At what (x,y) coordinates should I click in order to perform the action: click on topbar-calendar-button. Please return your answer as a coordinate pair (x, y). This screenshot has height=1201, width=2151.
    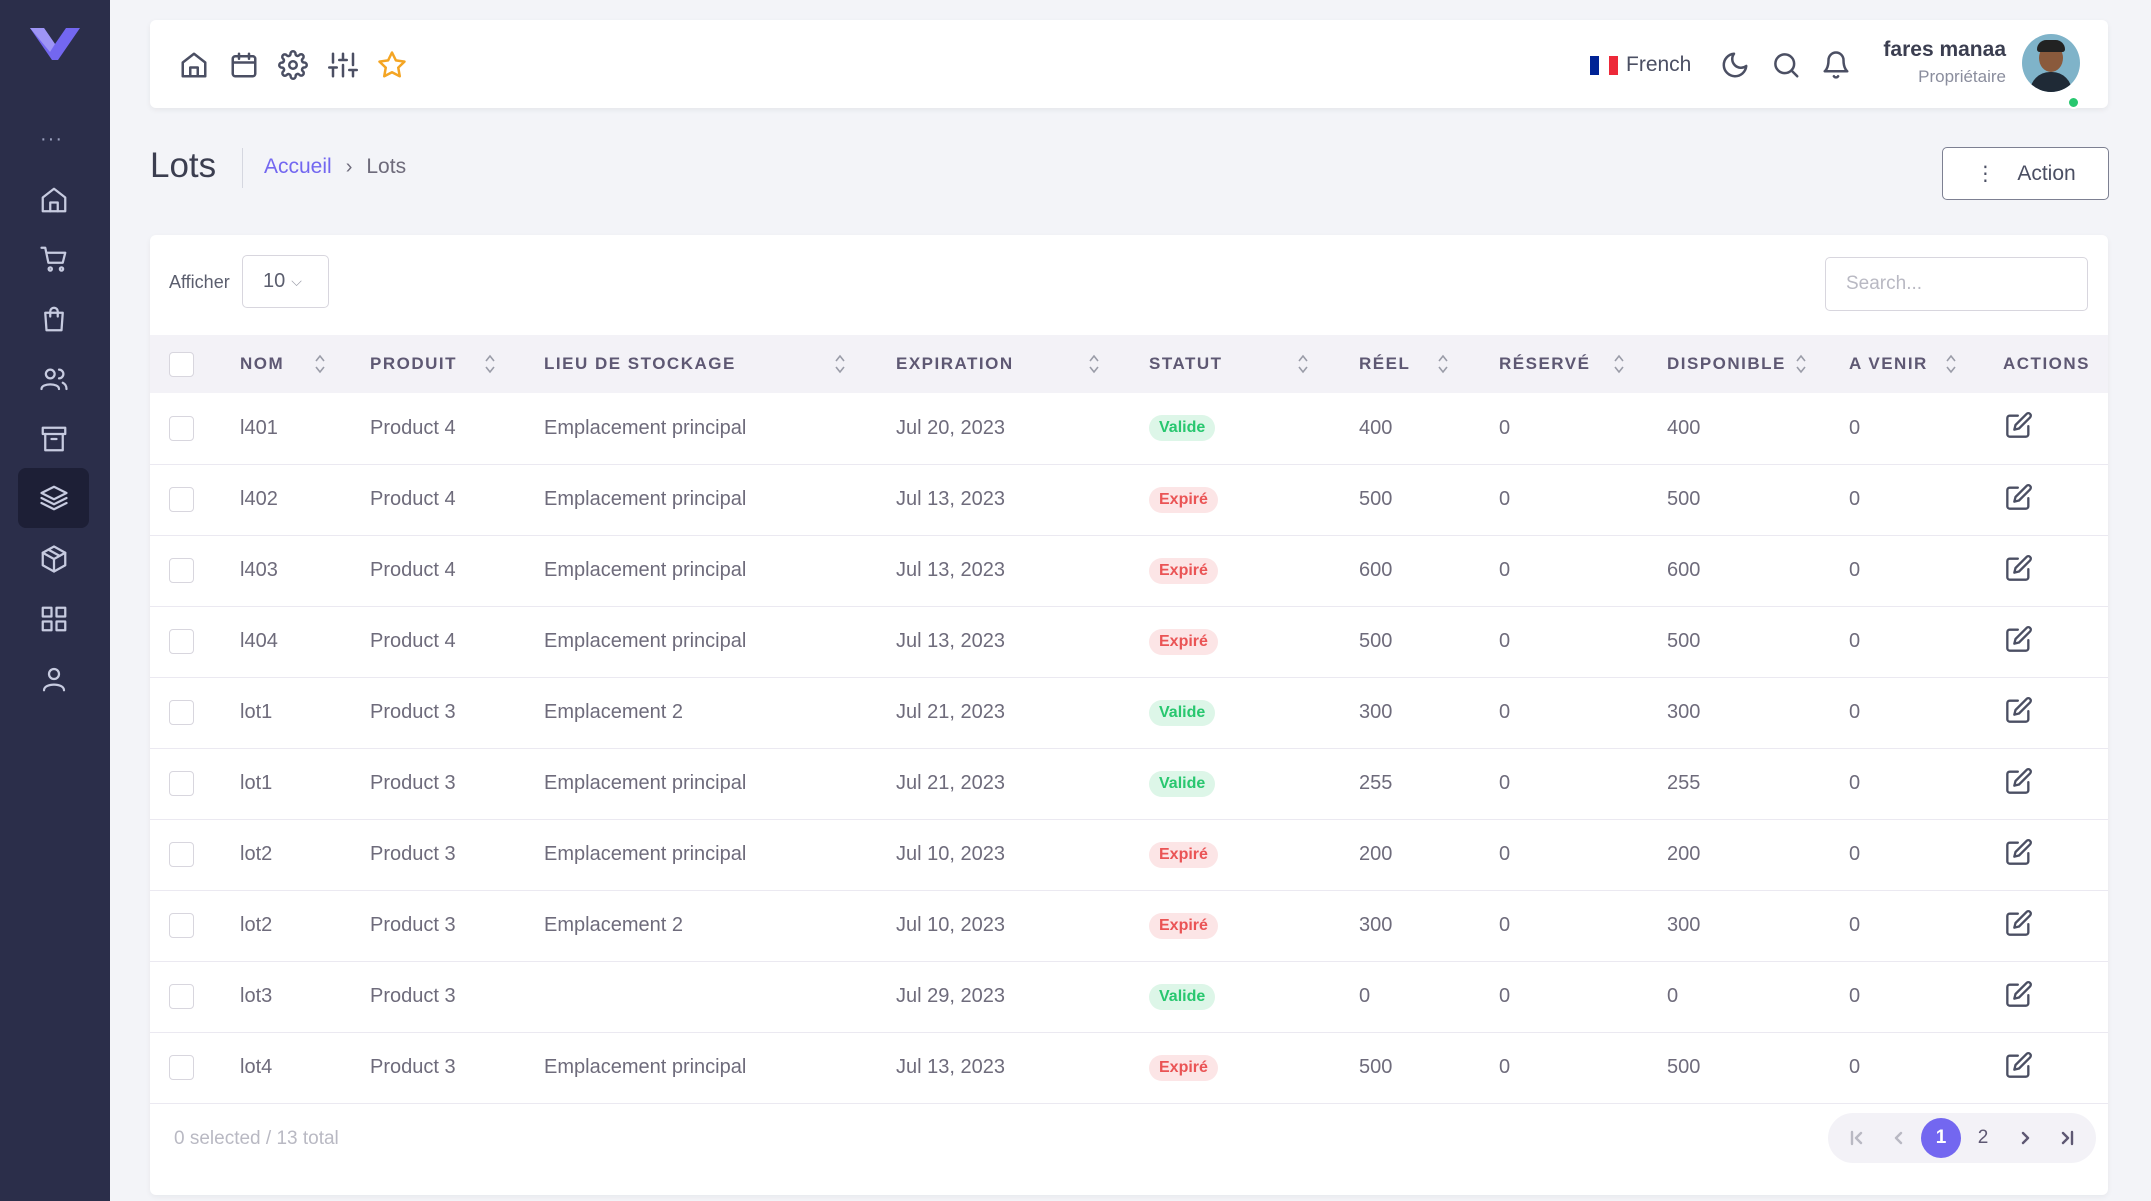
    Looking at the image, I should click on (244, 65).